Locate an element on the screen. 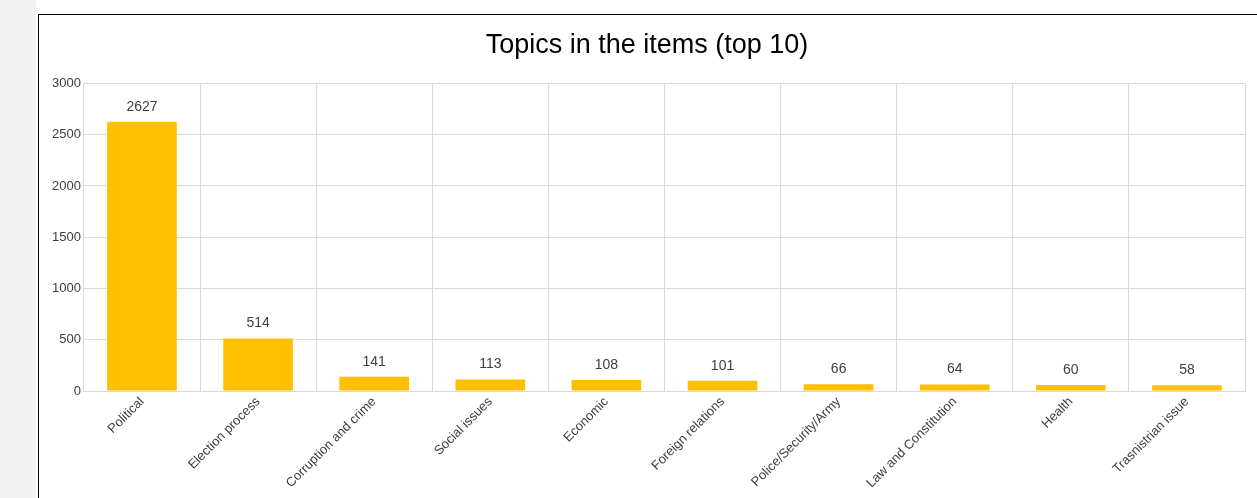 This screenshot has height=498, width=1257. y-tick-label: 0 is located at coordinates (77, 390).